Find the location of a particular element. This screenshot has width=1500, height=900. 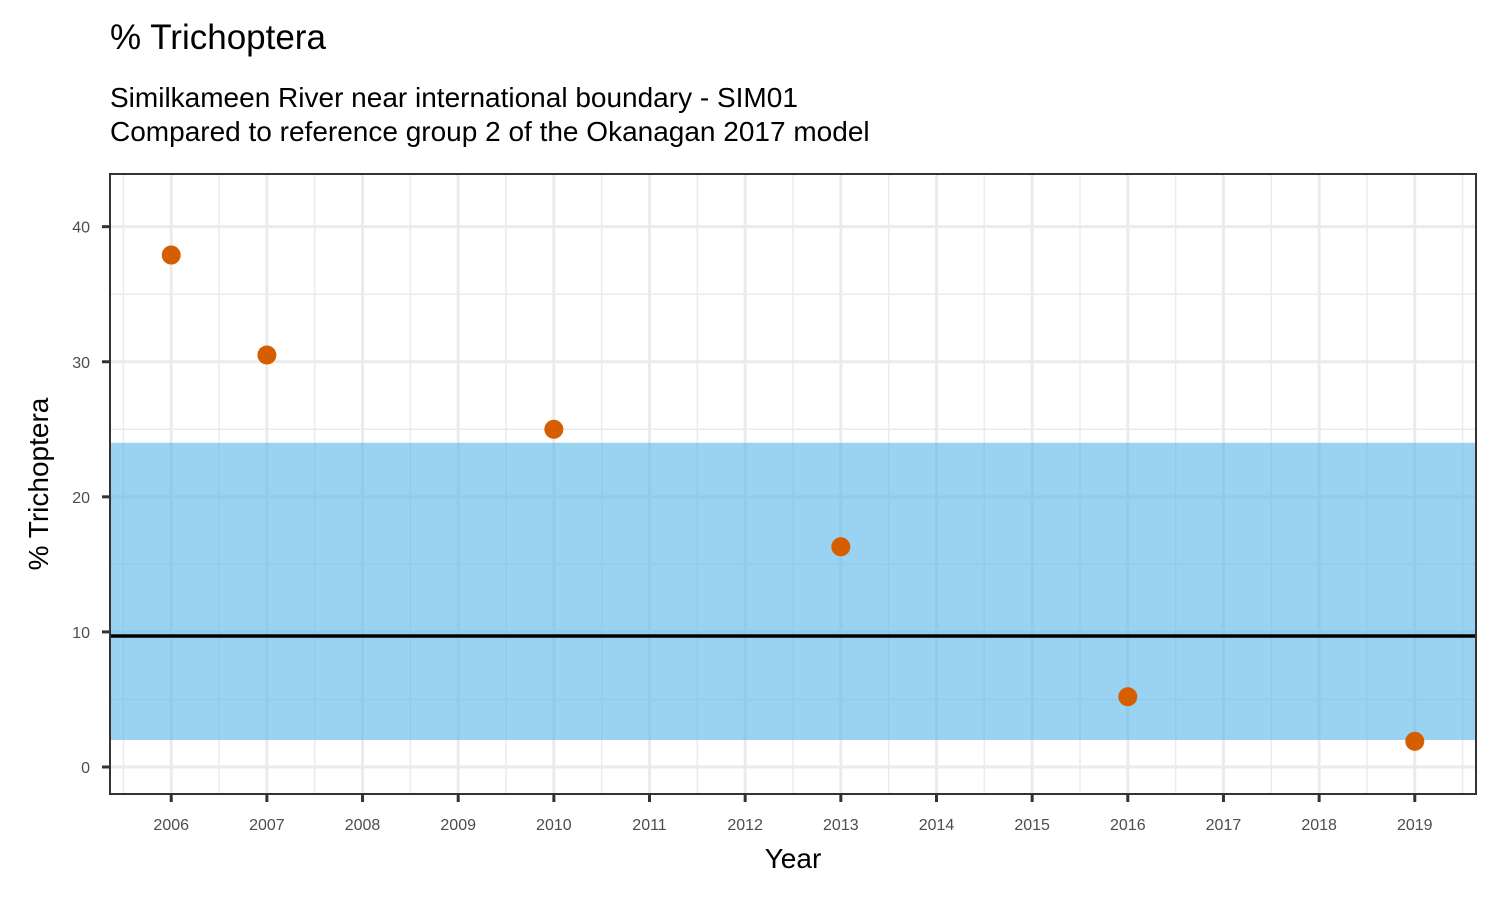

y-axis: 0 10 20 30 40 is located at coordinates (91, 498).